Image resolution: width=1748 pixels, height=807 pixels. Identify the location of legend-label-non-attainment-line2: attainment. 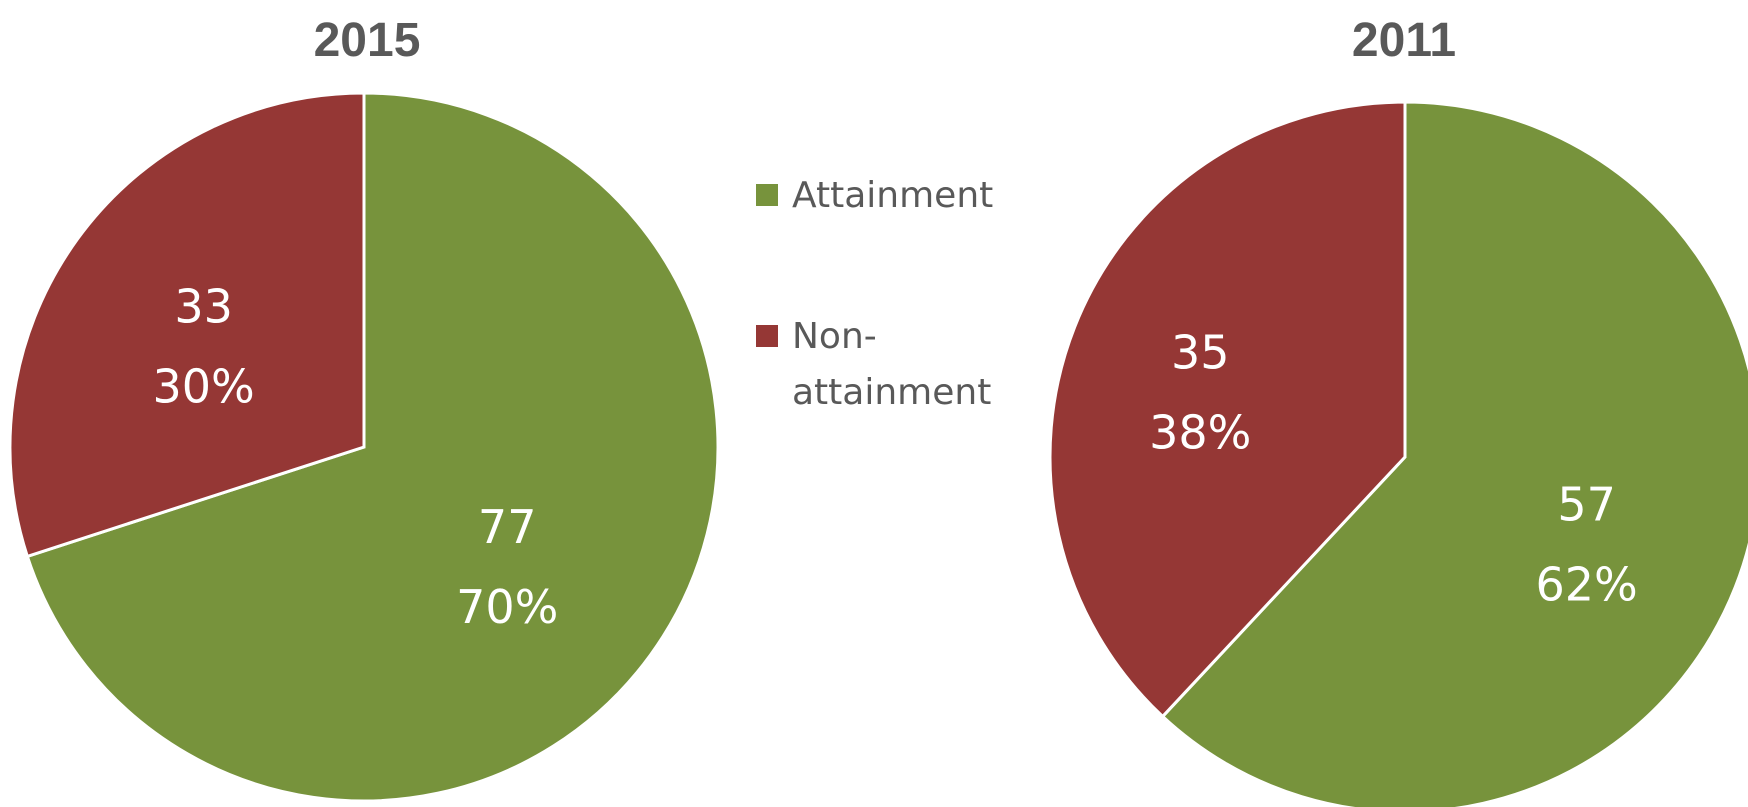
(891, 392).